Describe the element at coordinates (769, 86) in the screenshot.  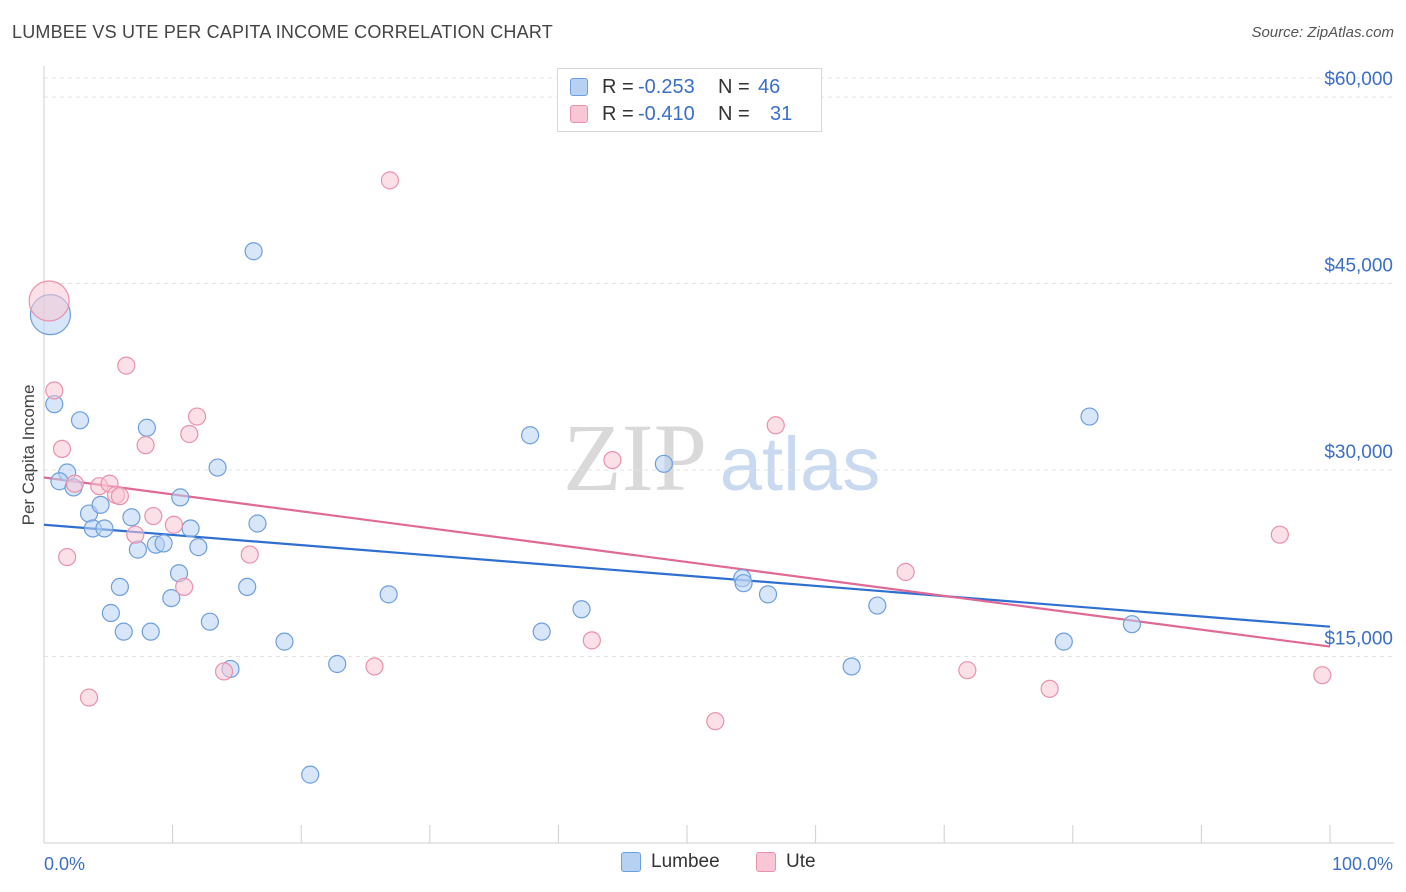
I see `n-value: 46` at that location.